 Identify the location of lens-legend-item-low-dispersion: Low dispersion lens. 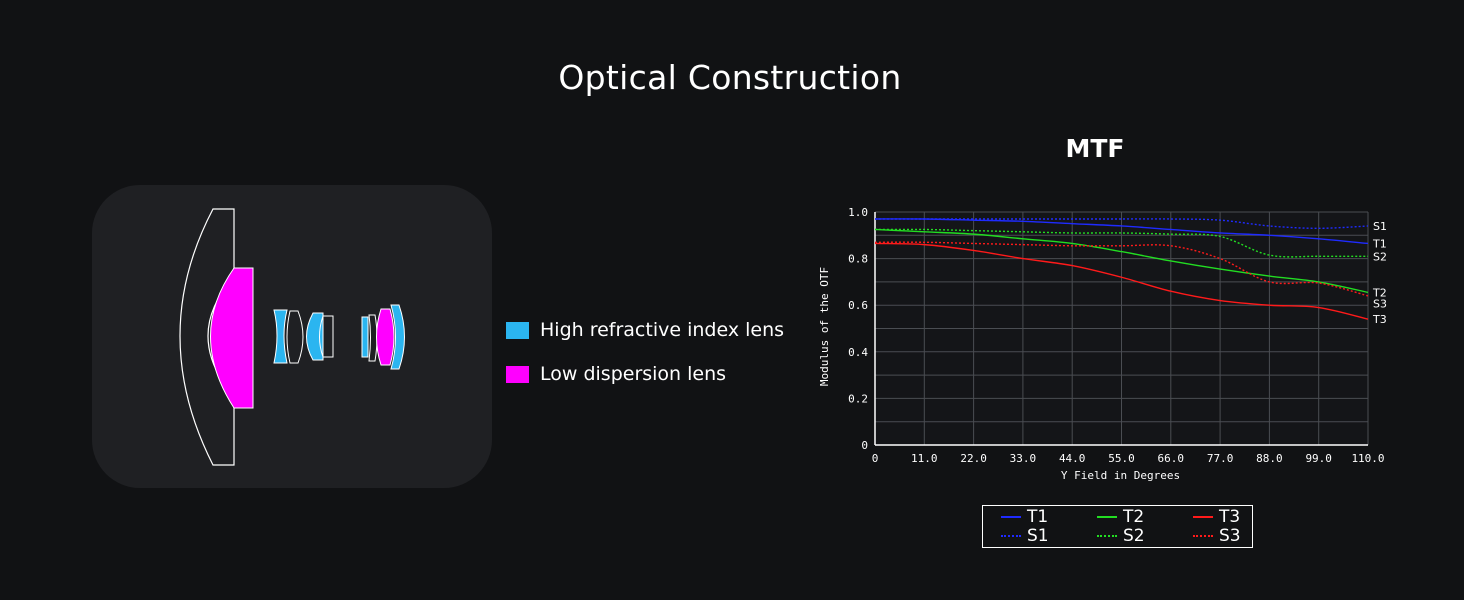
(645, 374).